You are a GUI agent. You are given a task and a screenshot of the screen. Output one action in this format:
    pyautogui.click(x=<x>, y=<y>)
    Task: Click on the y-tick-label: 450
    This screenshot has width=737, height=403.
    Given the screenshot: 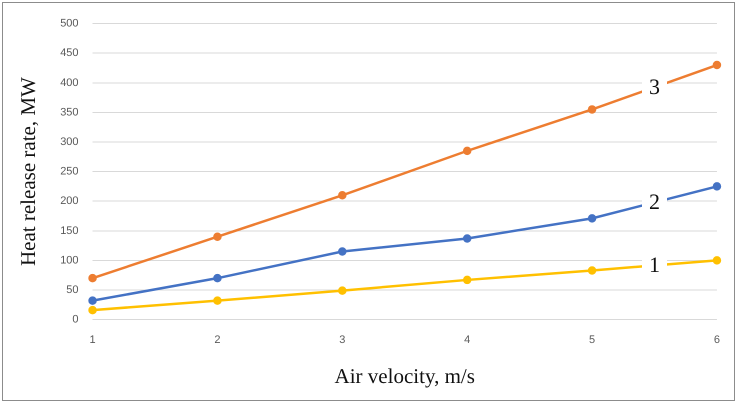 What is the action you would take?
    pyautogui.click(x=69, y=53)
    